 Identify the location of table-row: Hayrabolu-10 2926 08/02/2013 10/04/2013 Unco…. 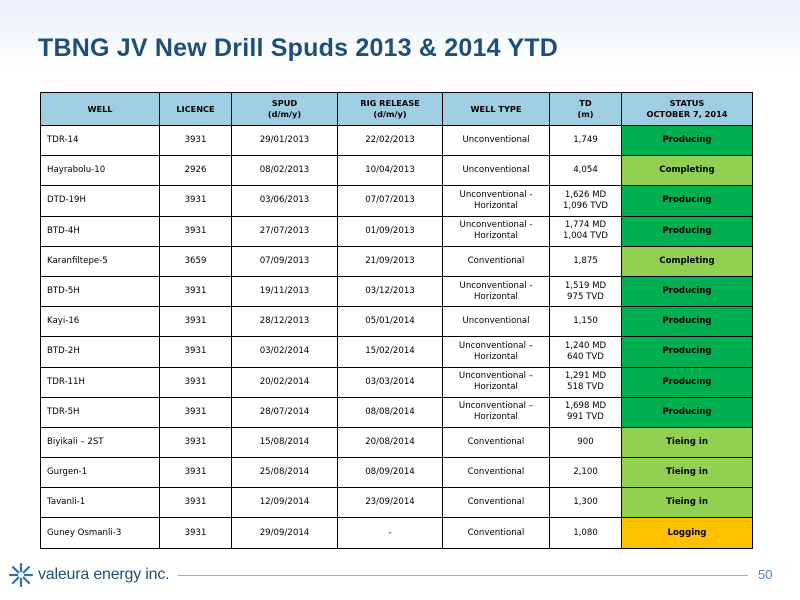
(396, 171).